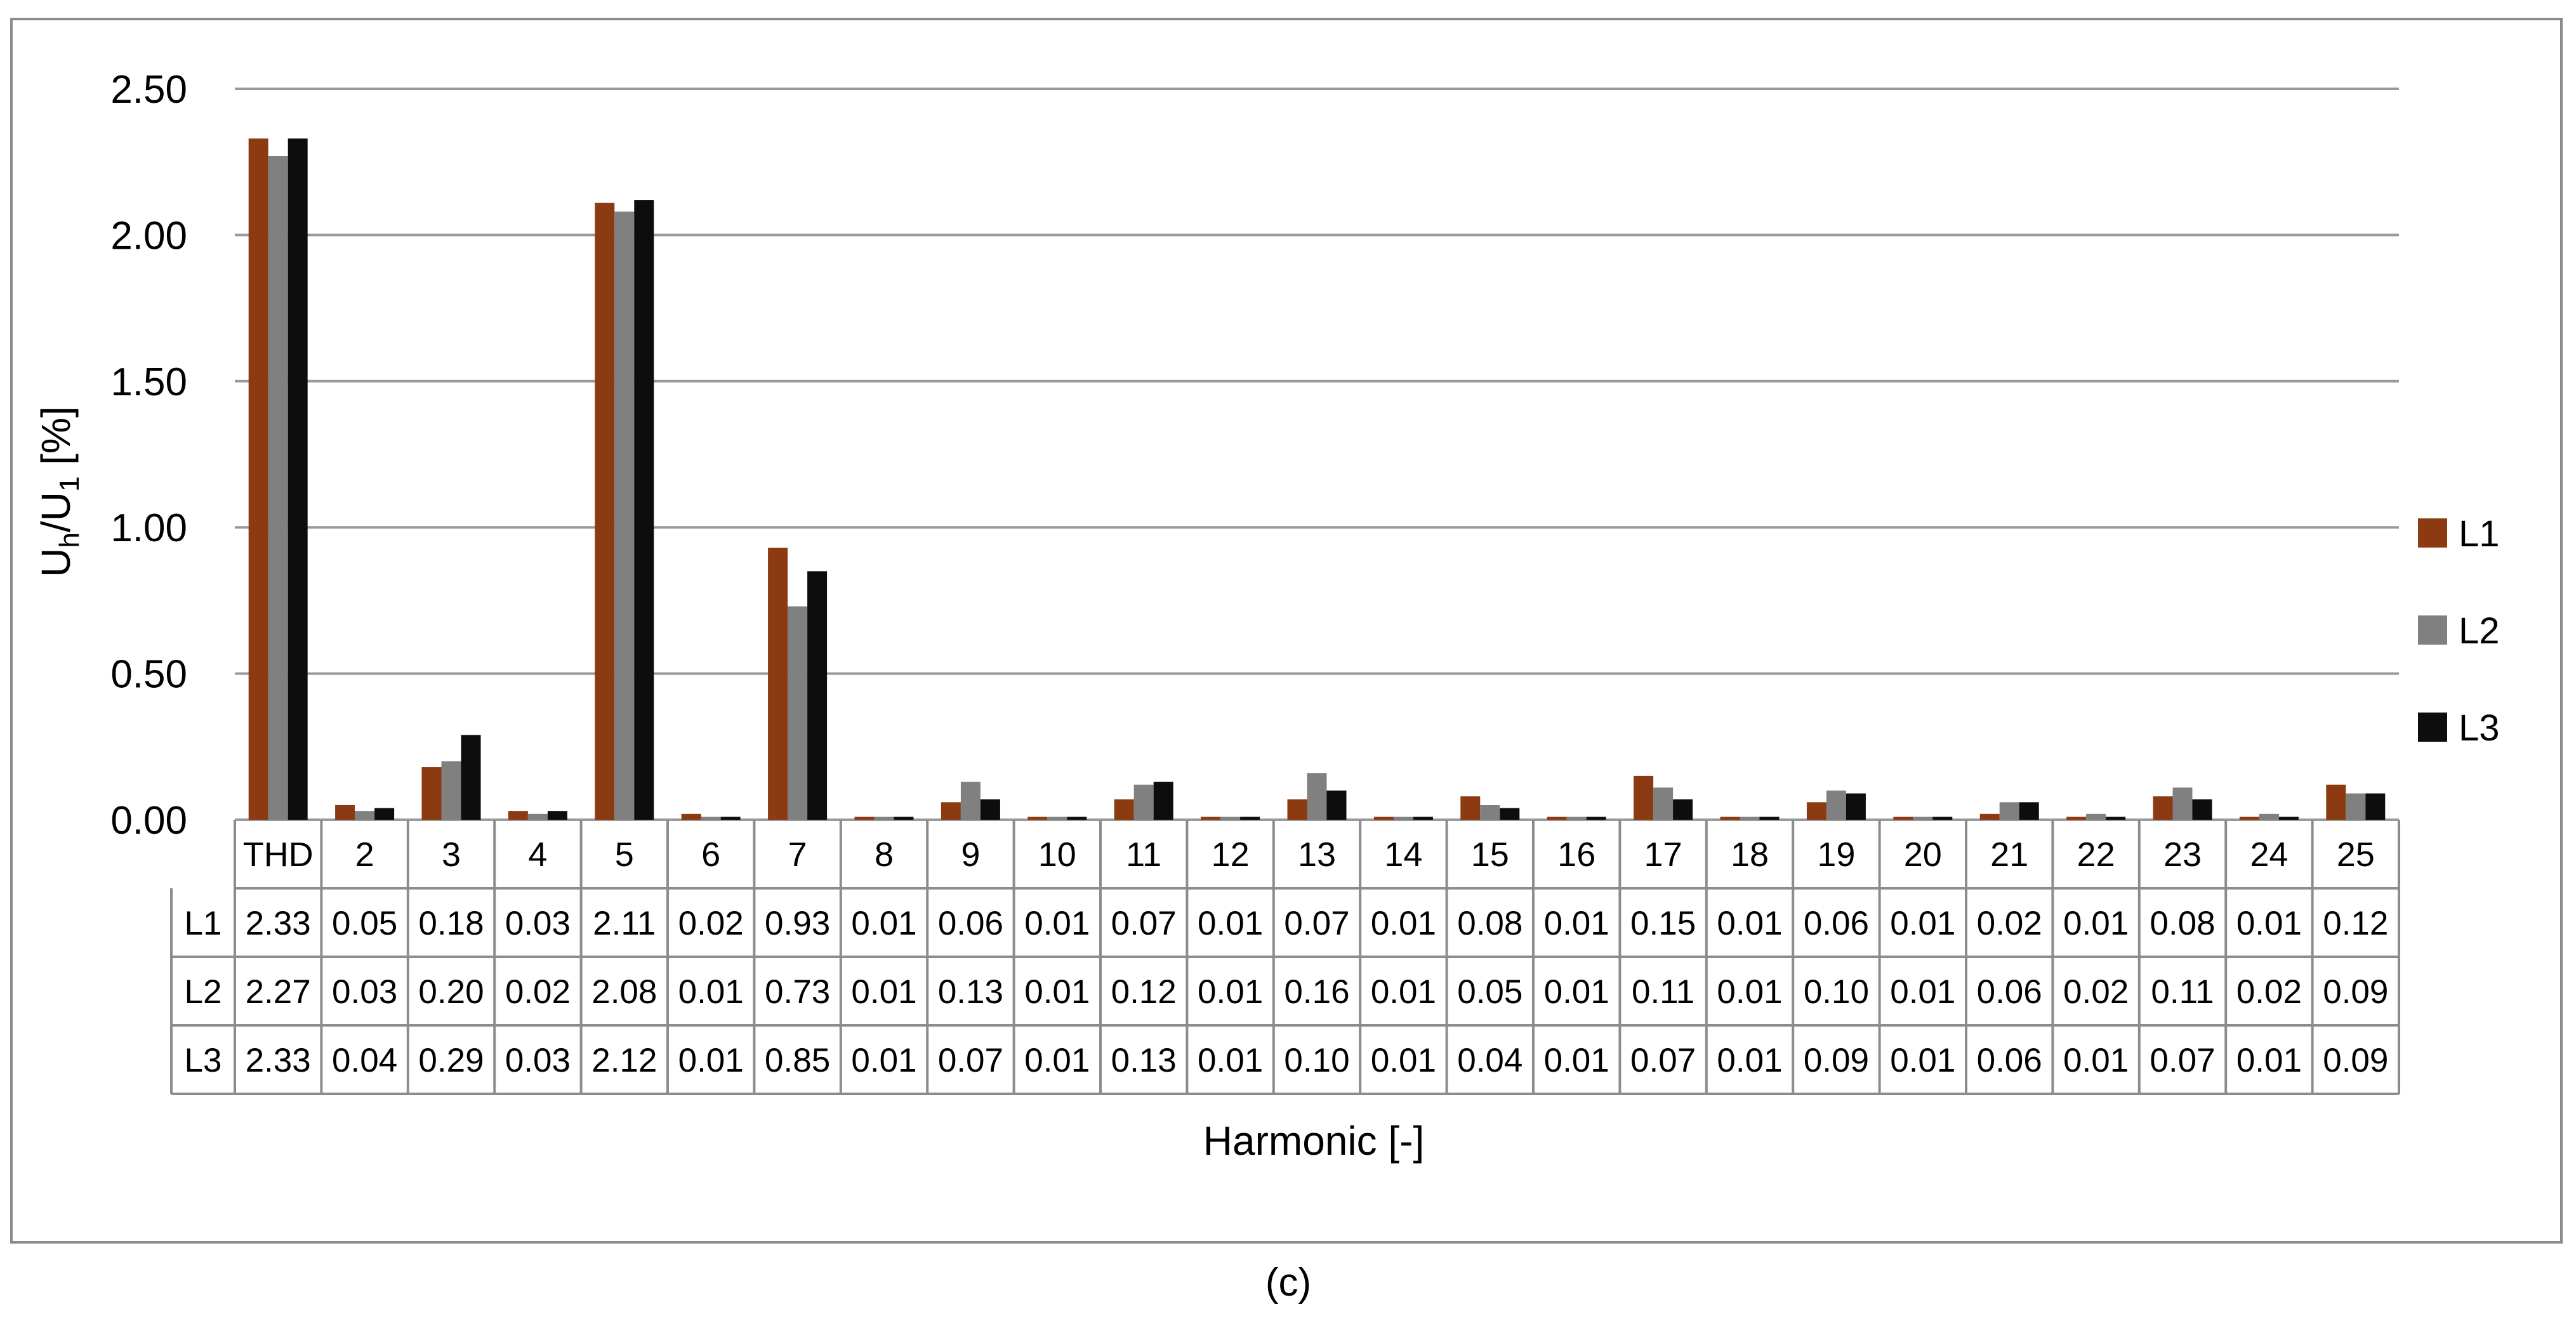 Image resolution: width=2576 pixels, height=1321 pixels. What do you see at coordinates (451, 855) in the screenshot?
I see `x-tick-label: 3` at bounding box center [451, 855].